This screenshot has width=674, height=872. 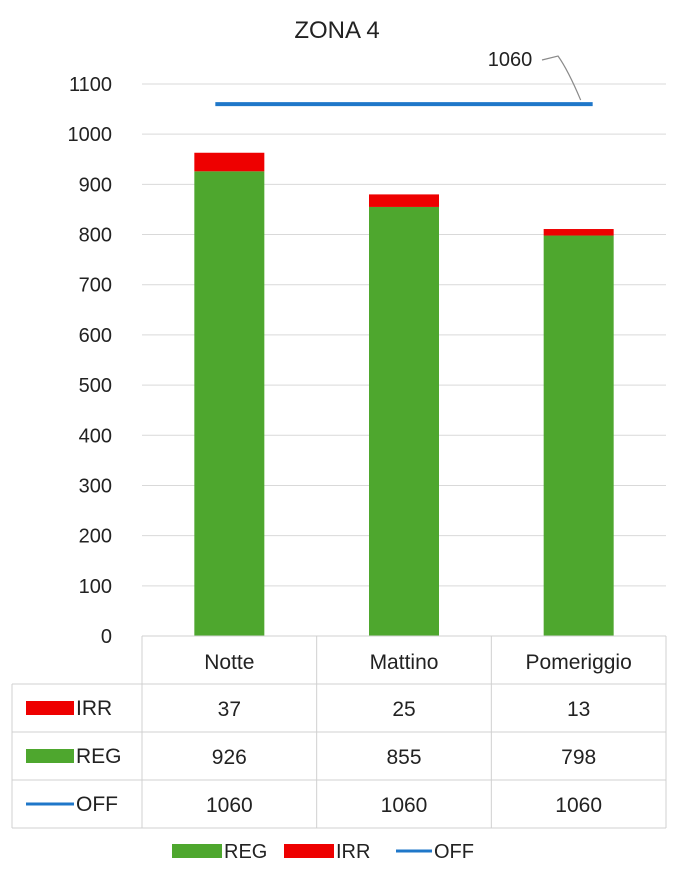 What do you see at coordinates (197, 851) in the screenshot?
I see `legend-key-reg` at bounding box center [197, 851].